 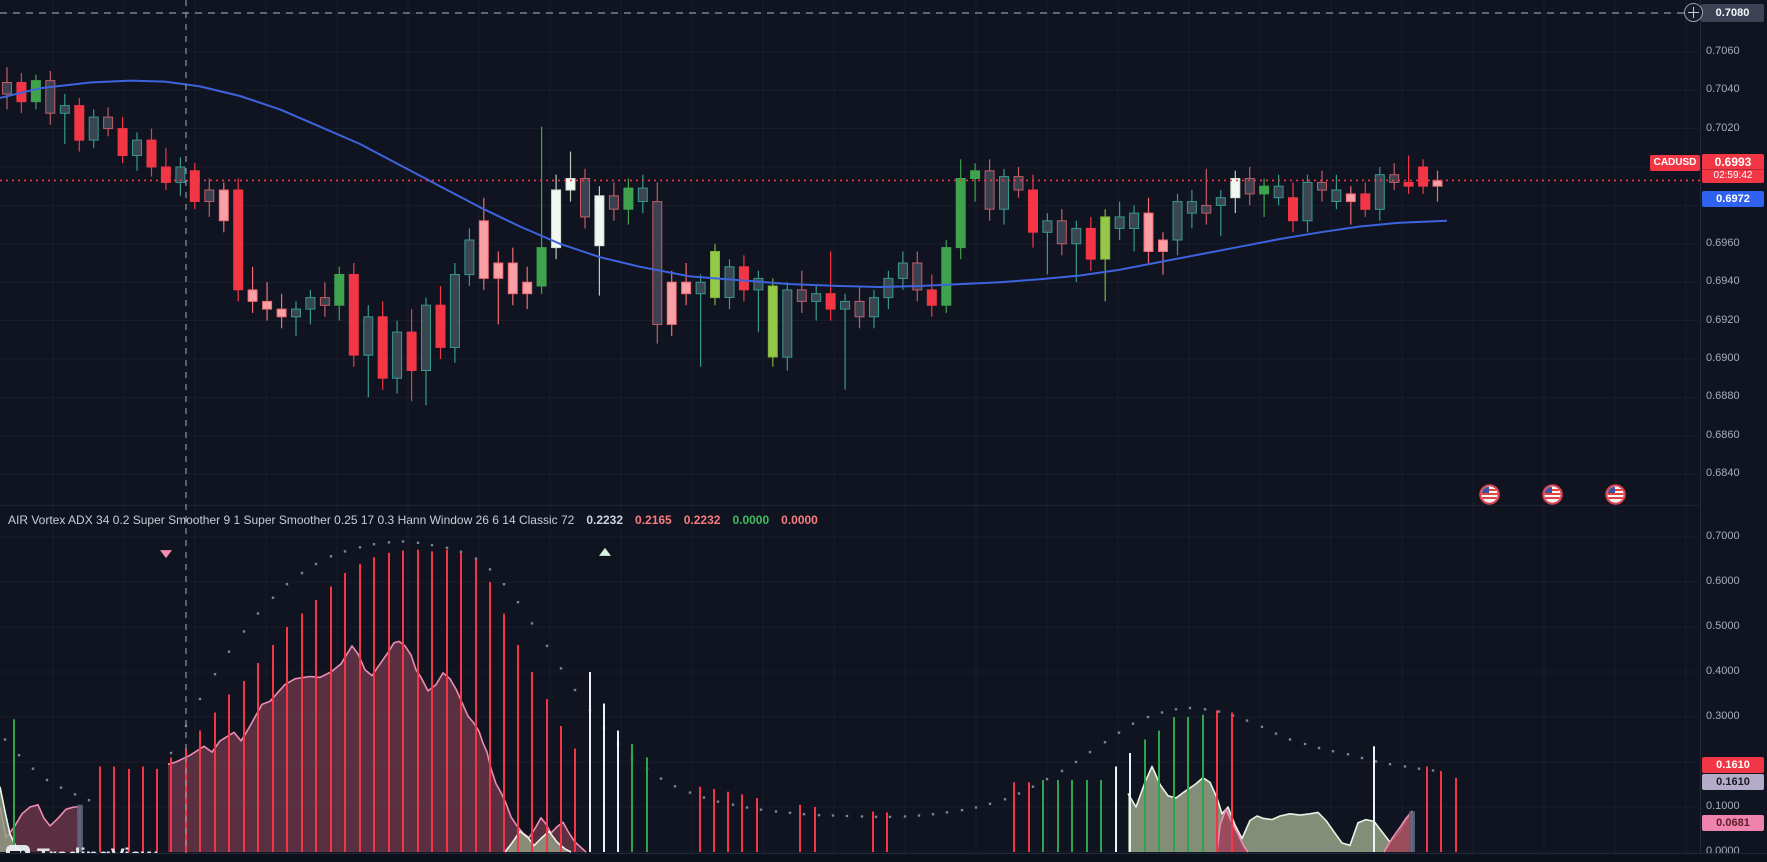 I want to click on sage-left, so click(x=12, y=819).